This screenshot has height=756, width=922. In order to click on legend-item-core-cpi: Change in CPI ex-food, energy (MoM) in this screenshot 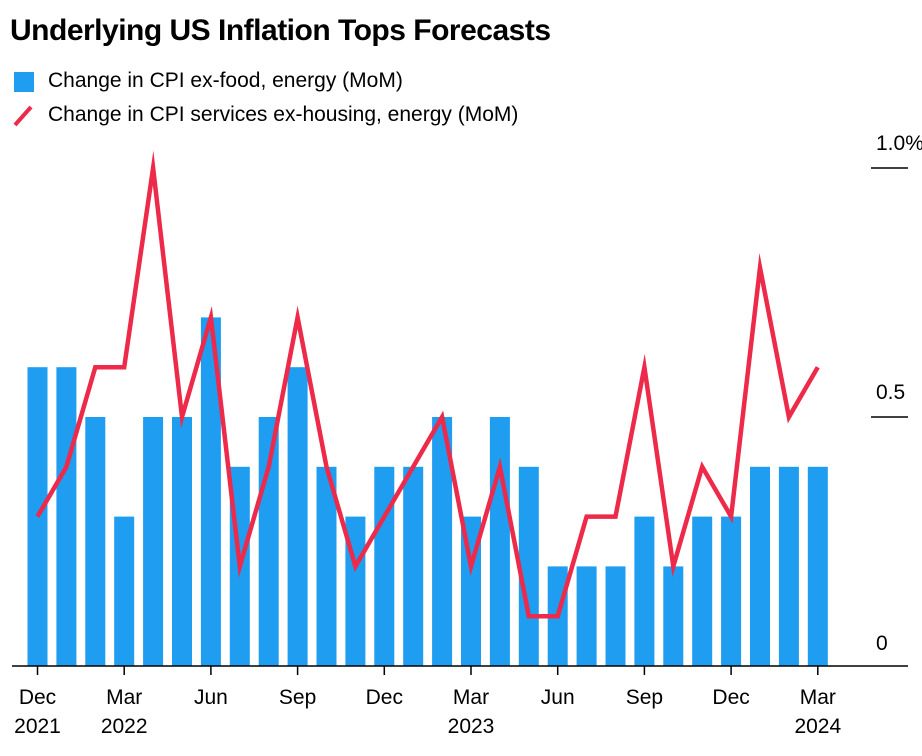, I will do `click(266, 83)`.